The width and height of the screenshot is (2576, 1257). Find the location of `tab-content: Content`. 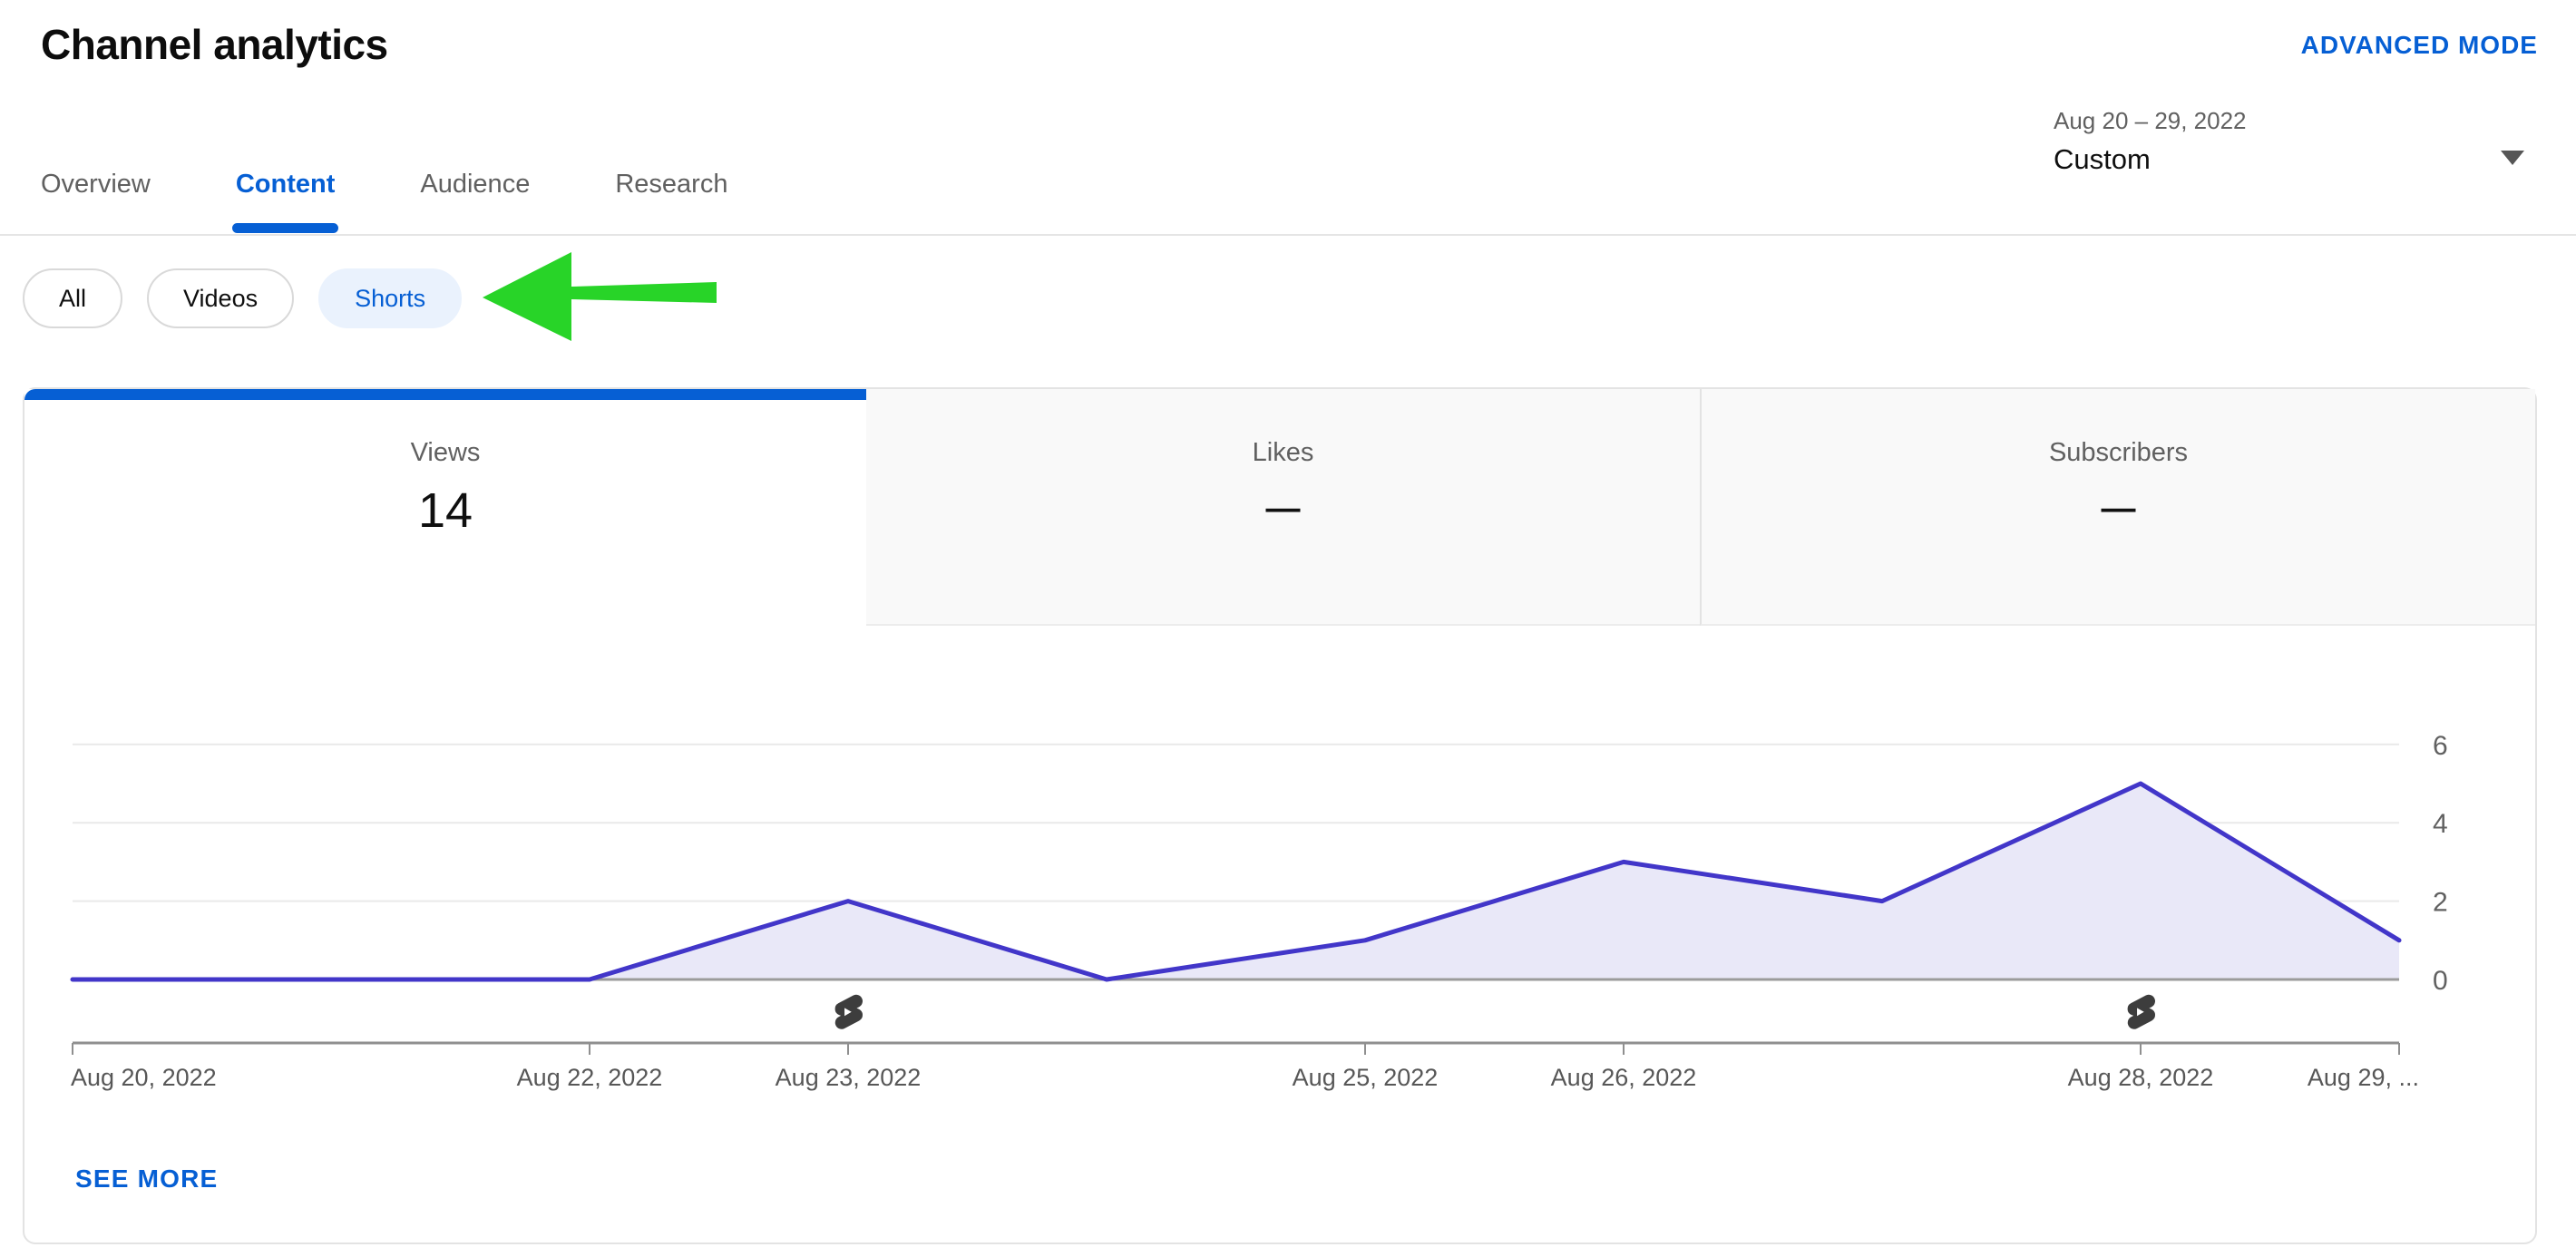

tab-content: Content is located at coordinates (285, 199).